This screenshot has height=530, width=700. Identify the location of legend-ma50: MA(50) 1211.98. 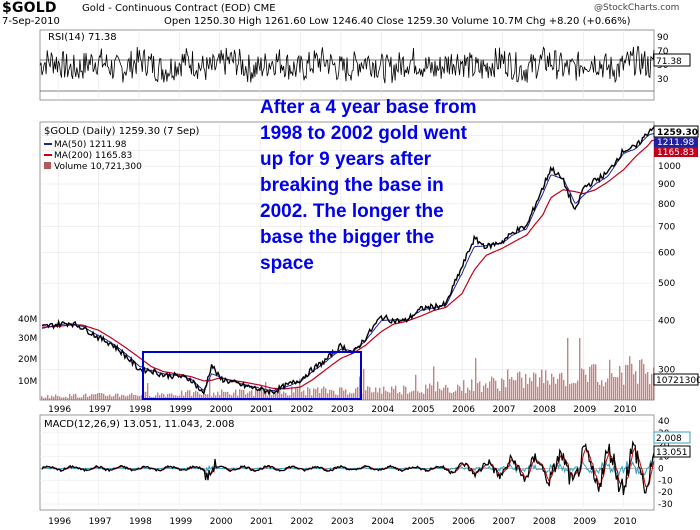
(90, 145).